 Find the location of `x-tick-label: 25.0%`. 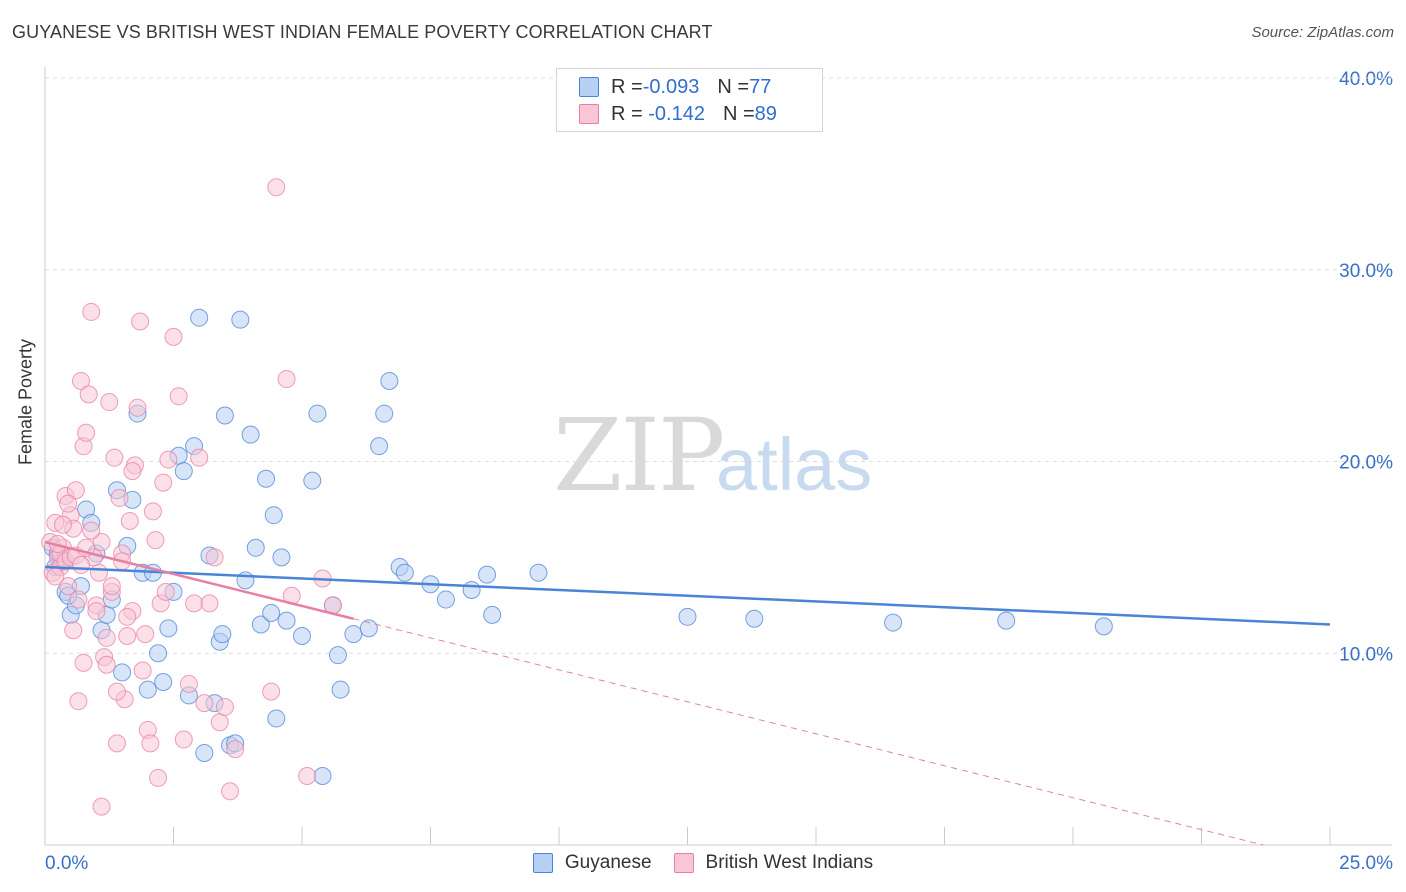

x-tick-label: 25.0% is located at coordinates (1366, 863).